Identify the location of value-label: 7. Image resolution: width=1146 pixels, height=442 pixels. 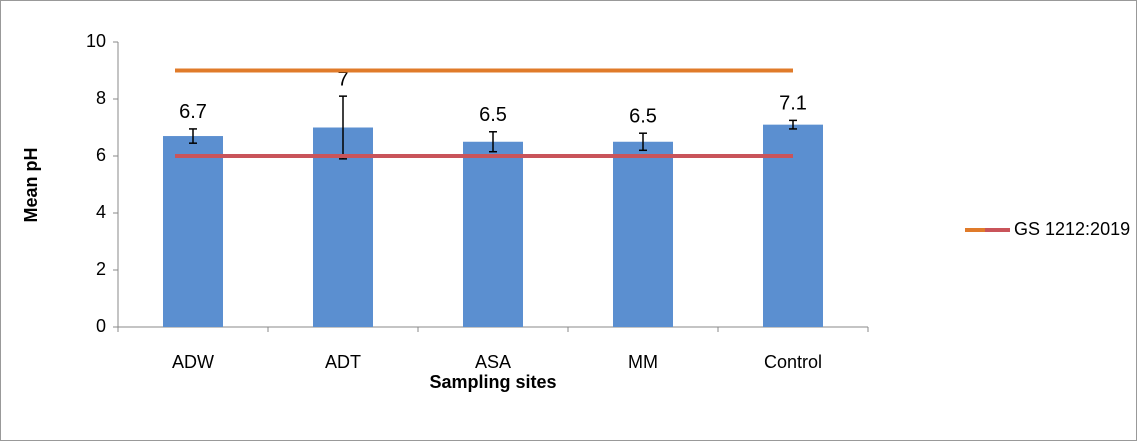
(342, 79).